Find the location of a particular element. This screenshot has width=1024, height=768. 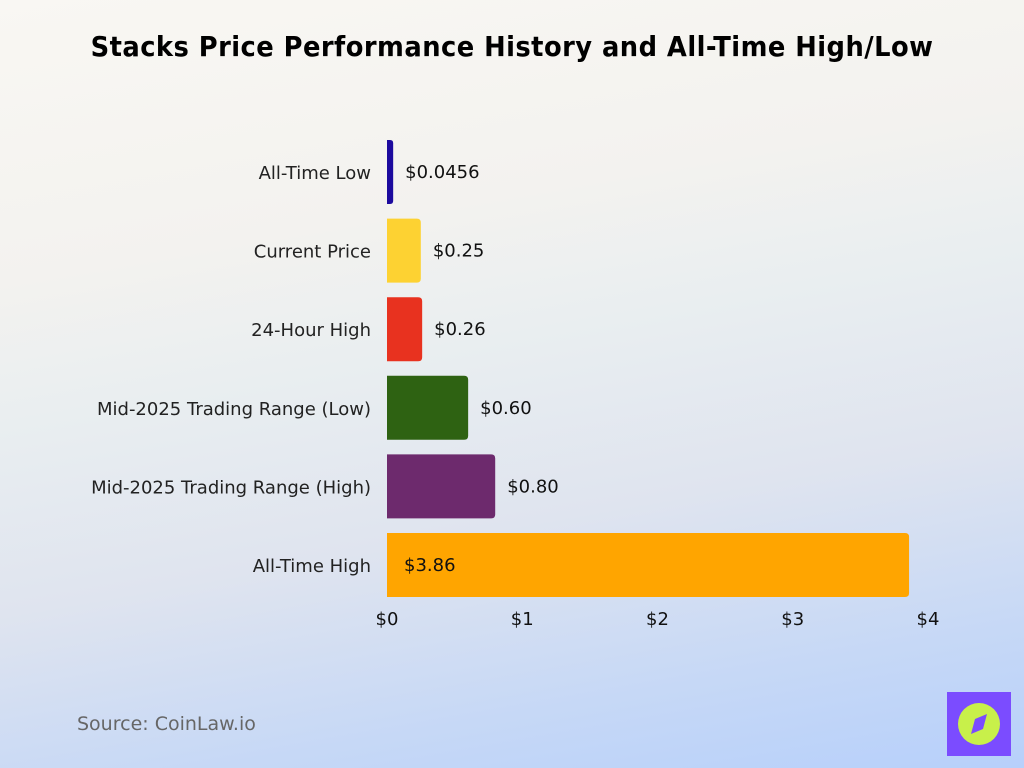

compass-icon is located at coordinates (979, 724).